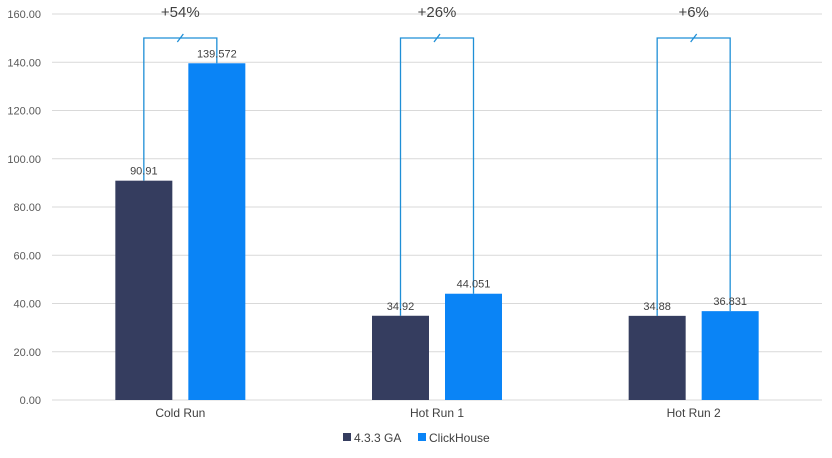  I want to click on data-label: 90.91, so click(144, 172).